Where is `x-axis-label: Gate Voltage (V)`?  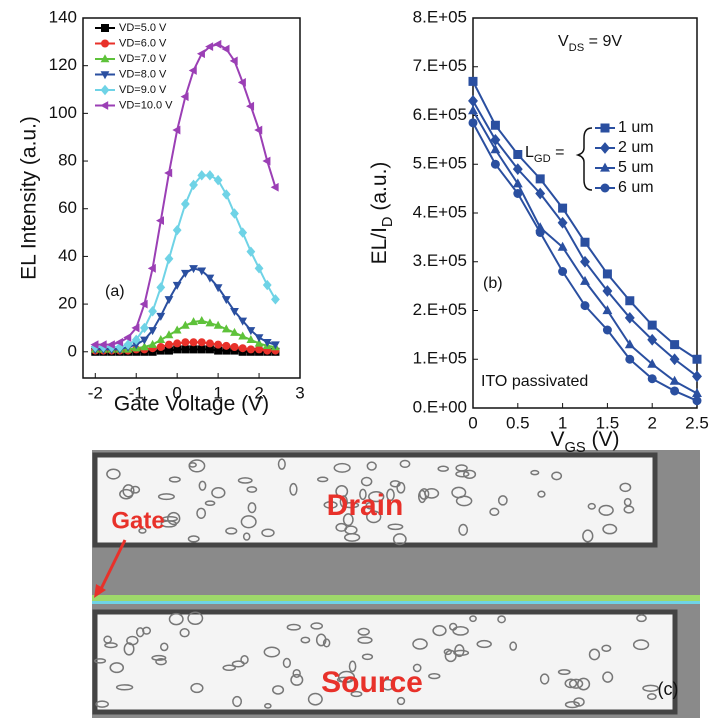
x-axis-label: Gate Voltage (V) is located at coordinates (191, 404).